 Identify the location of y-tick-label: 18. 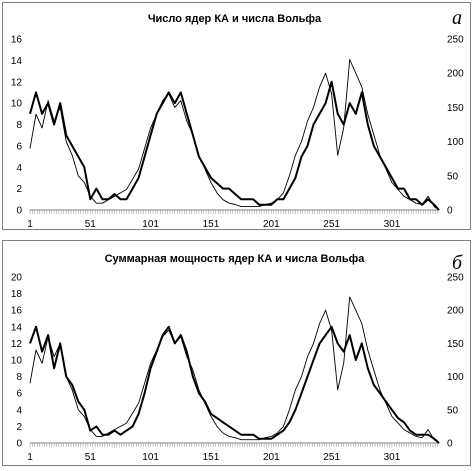
(17, 294).